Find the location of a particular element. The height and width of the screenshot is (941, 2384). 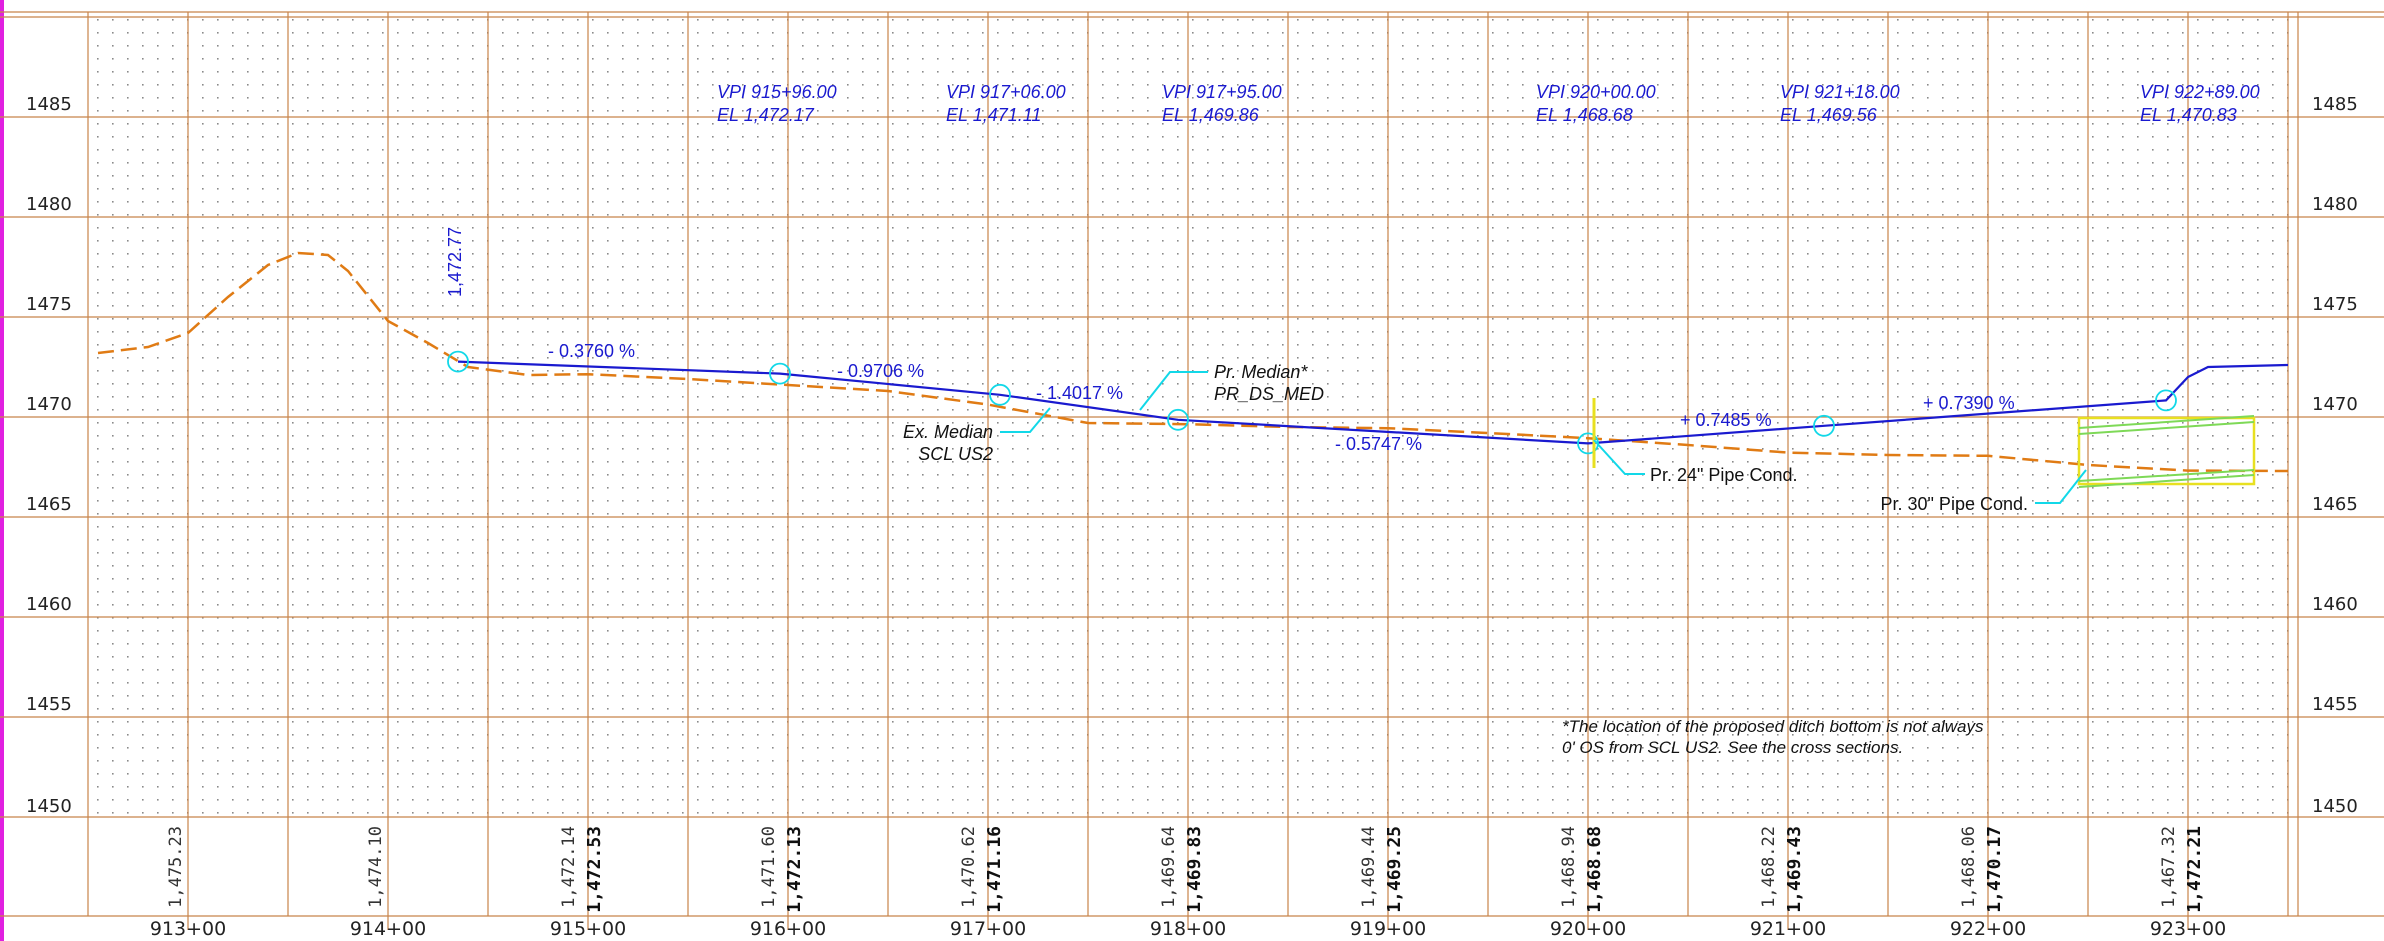

grade-label: + 0.7390 % is located at coordinates (1969, 403).